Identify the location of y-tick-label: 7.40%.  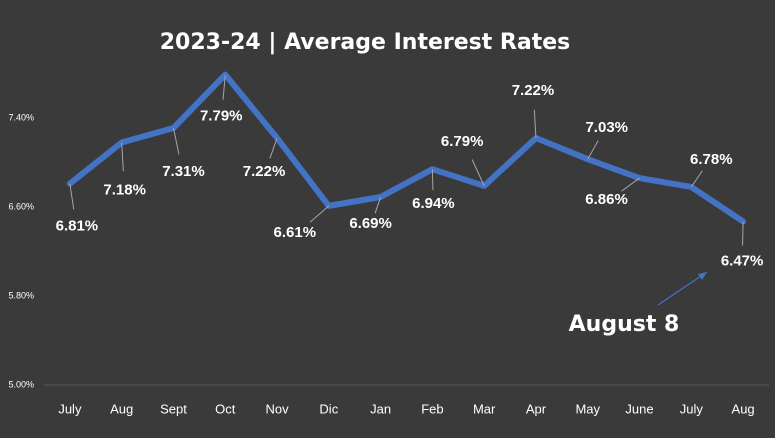
(21, 117).